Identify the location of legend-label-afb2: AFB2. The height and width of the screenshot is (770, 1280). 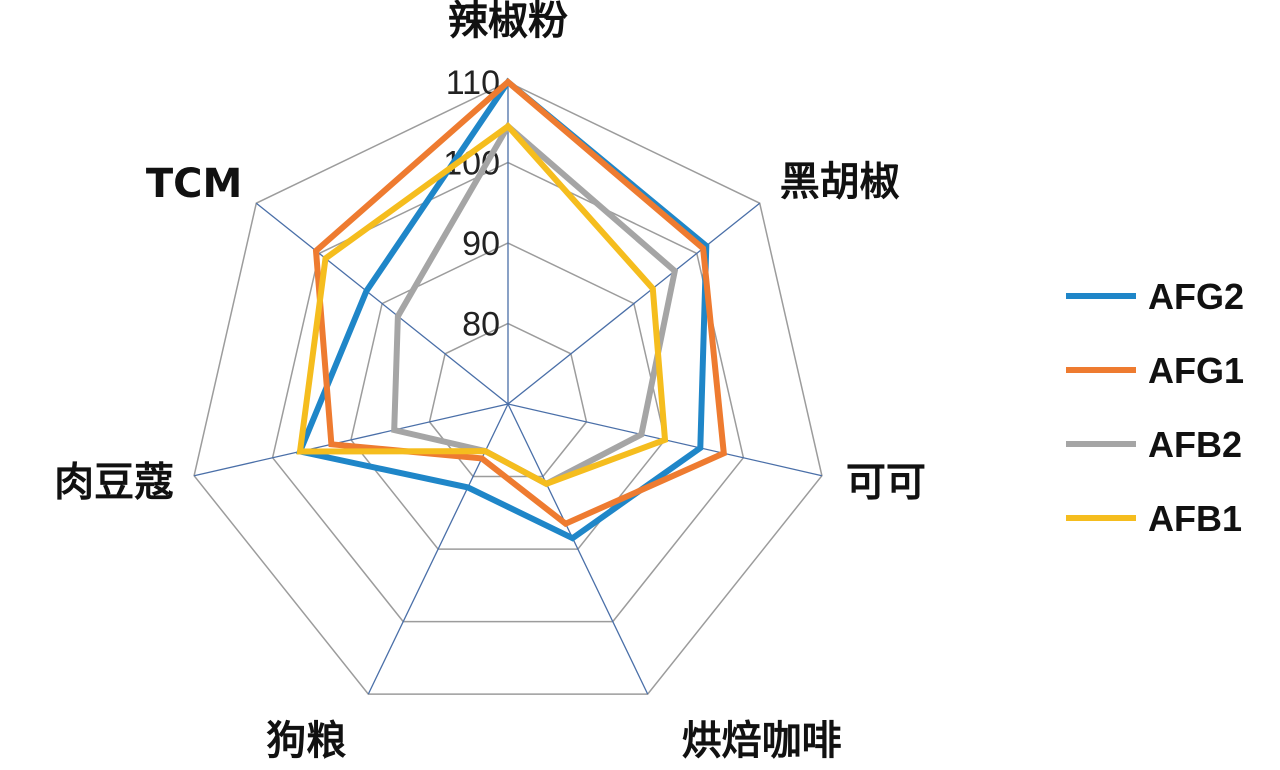
(1195, 444).